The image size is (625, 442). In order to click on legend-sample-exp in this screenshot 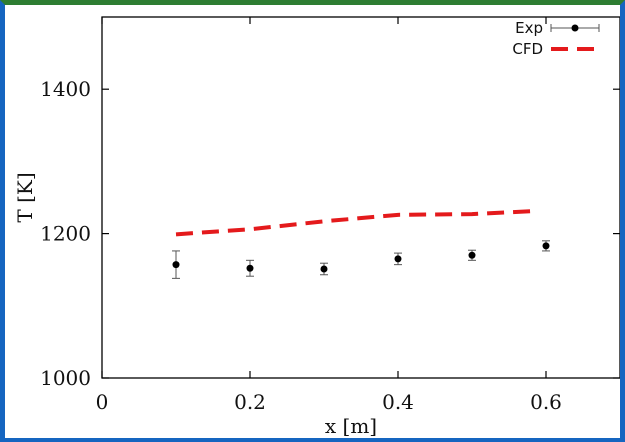, I will do `click(575, 28)`.